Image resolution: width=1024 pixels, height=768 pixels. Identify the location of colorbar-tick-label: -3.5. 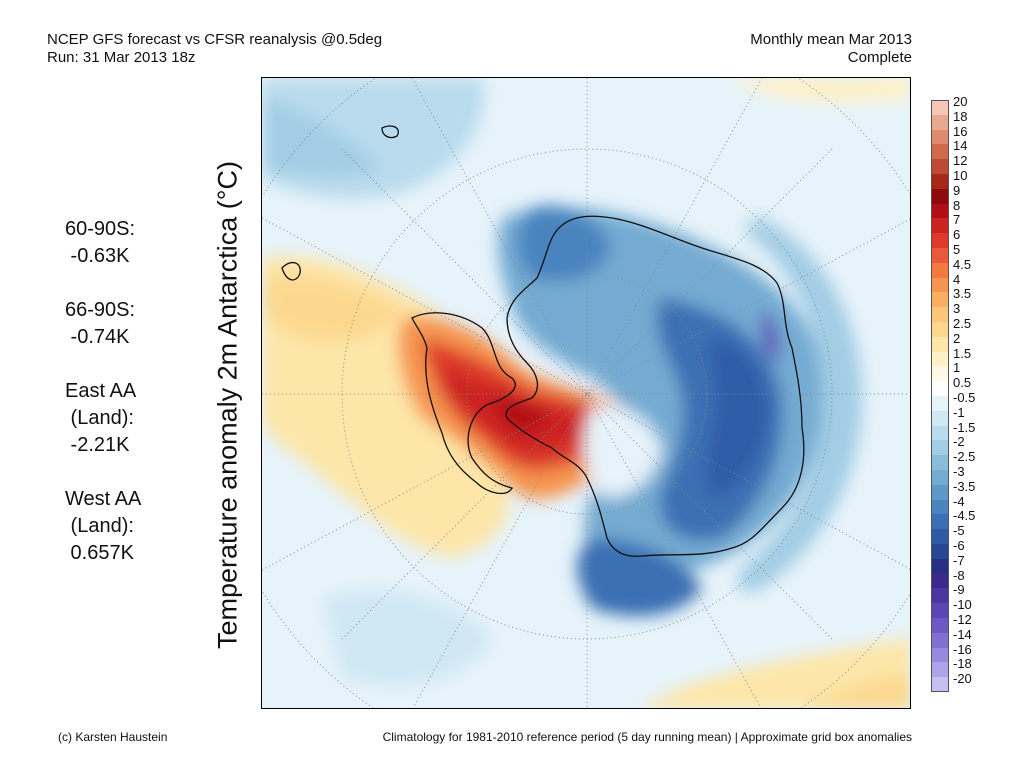
(964, 486).